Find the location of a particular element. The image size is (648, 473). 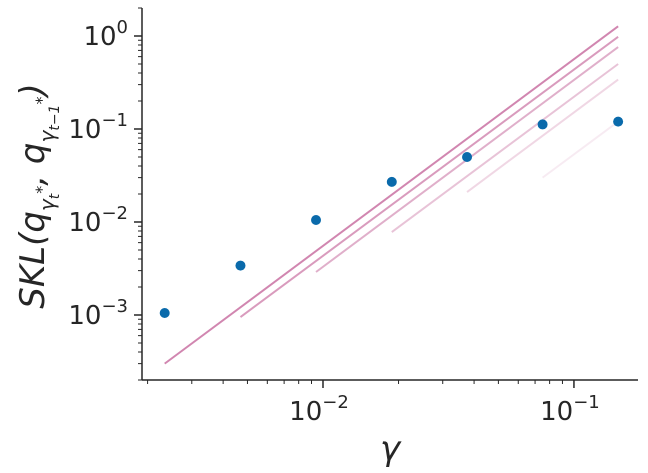

x-tick-label: 10⁻² is located at coordinates (319, 409).